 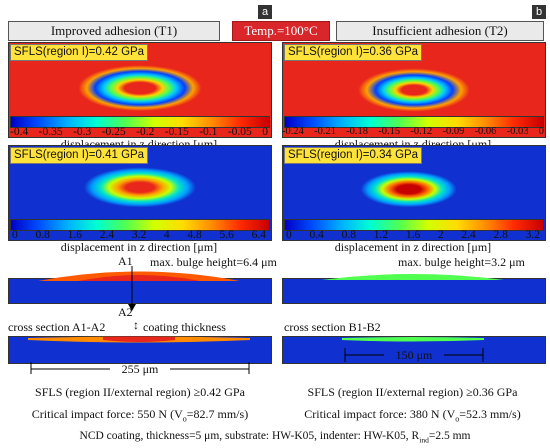 I want to click on right-force-suffix: =52.3 mm/s), so click(x=490, y=414).